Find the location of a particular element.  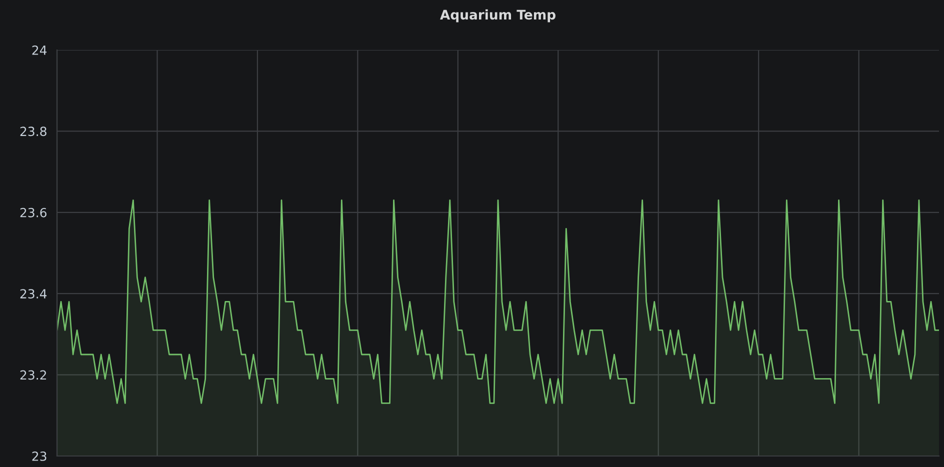

y-tick-label: 23.4 is located at coordinates (33, 294).